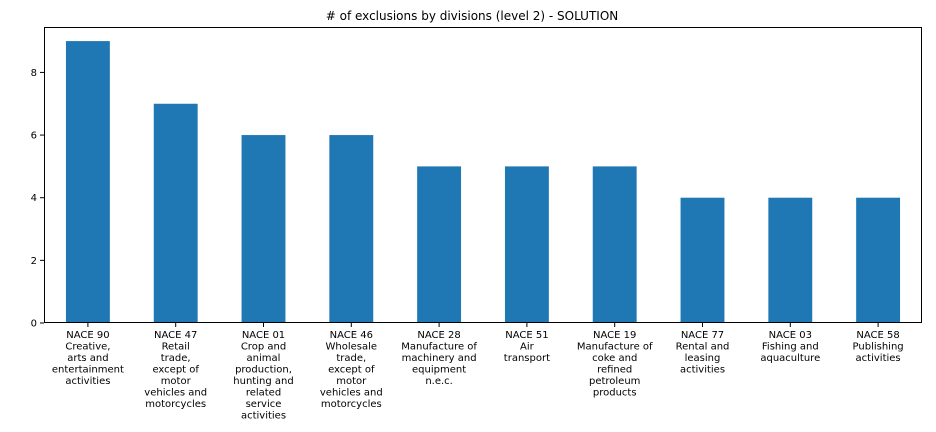  What do you see at coordinates (703, 358) in the screenshot?
I see `x-tick-label-line: leasing` at bounding box center [703, 358].